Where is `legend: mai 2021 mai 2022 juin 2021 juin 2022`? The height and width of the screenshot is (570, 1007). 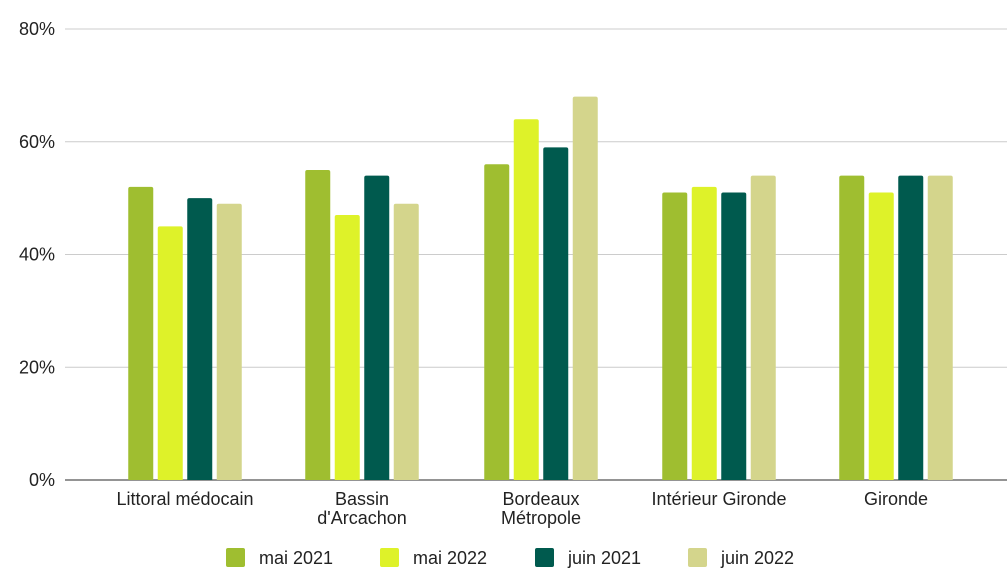 legend: mai 2021 mai 2022 juin 2021 juin 2022 is located at coordinates (510, 558).